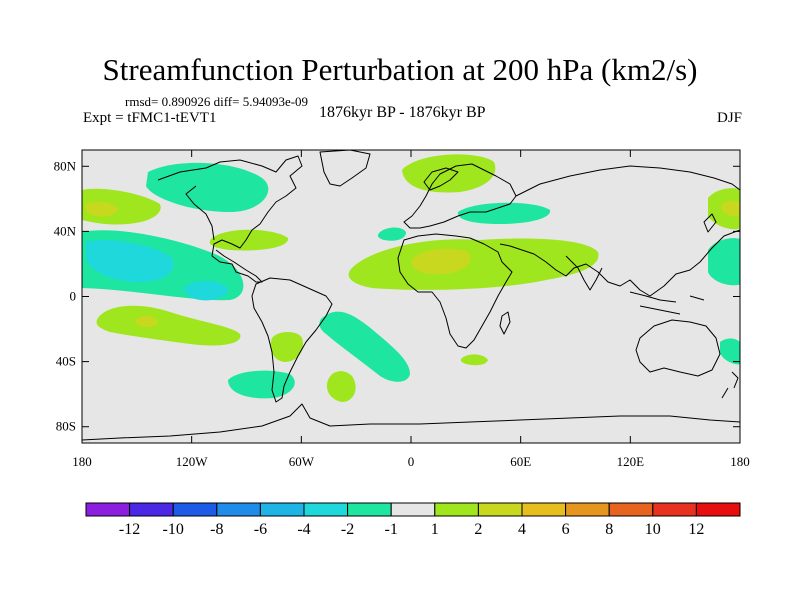 The height and width of the screenshot is (600, 800). I want to click on contour-negative-equatorial-pacific, so click(206, 290).